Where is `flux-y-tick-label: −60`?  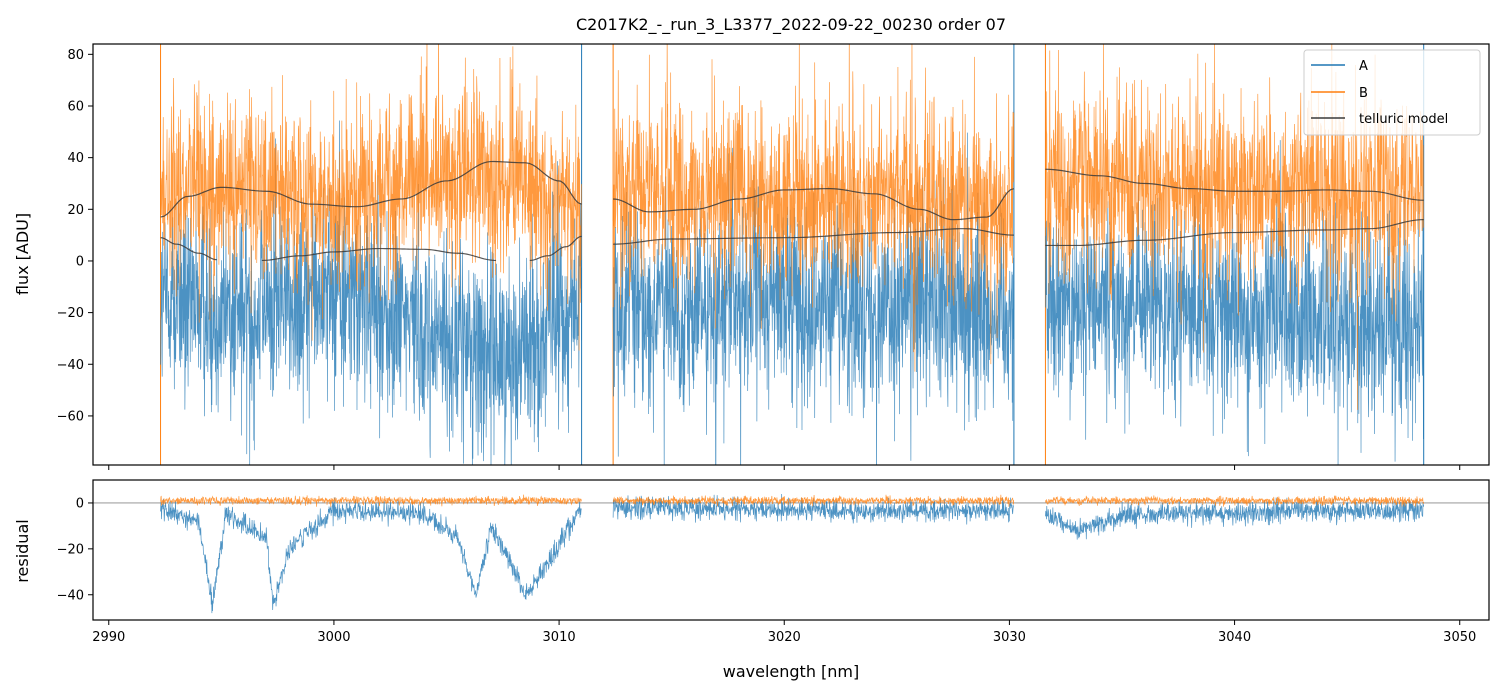
flux-y-tick-label: −60 is located at coordinates (70, 416).